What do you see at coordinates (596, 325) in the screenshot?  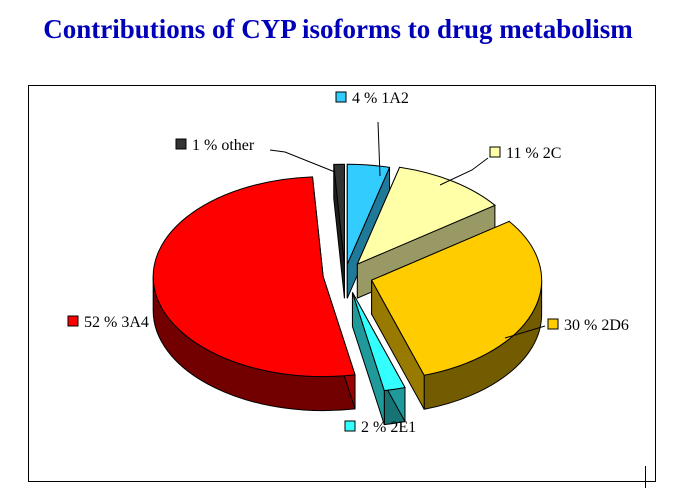 I see `slice-label-2D6: 30 % 2D6` at bounding box center [596, 325].